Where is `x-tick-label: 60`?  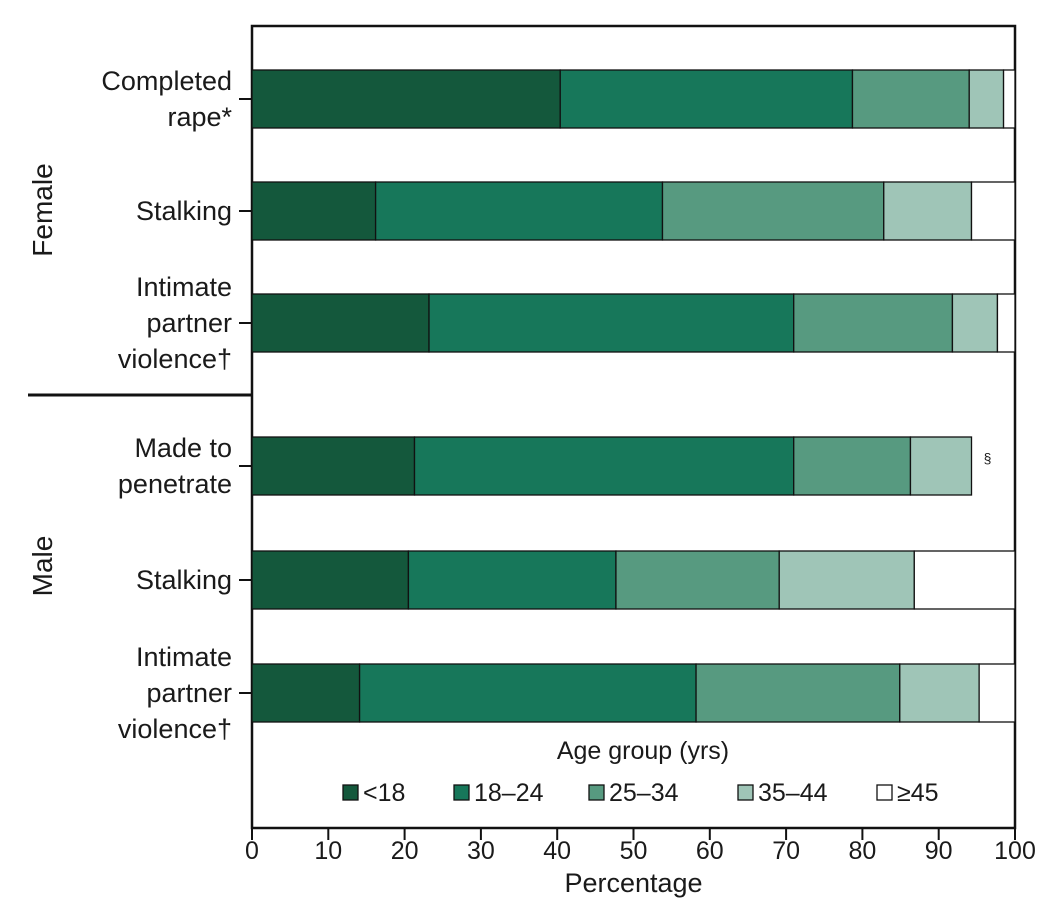 x-tick-label: 60 is located at coordinates (710, 851).